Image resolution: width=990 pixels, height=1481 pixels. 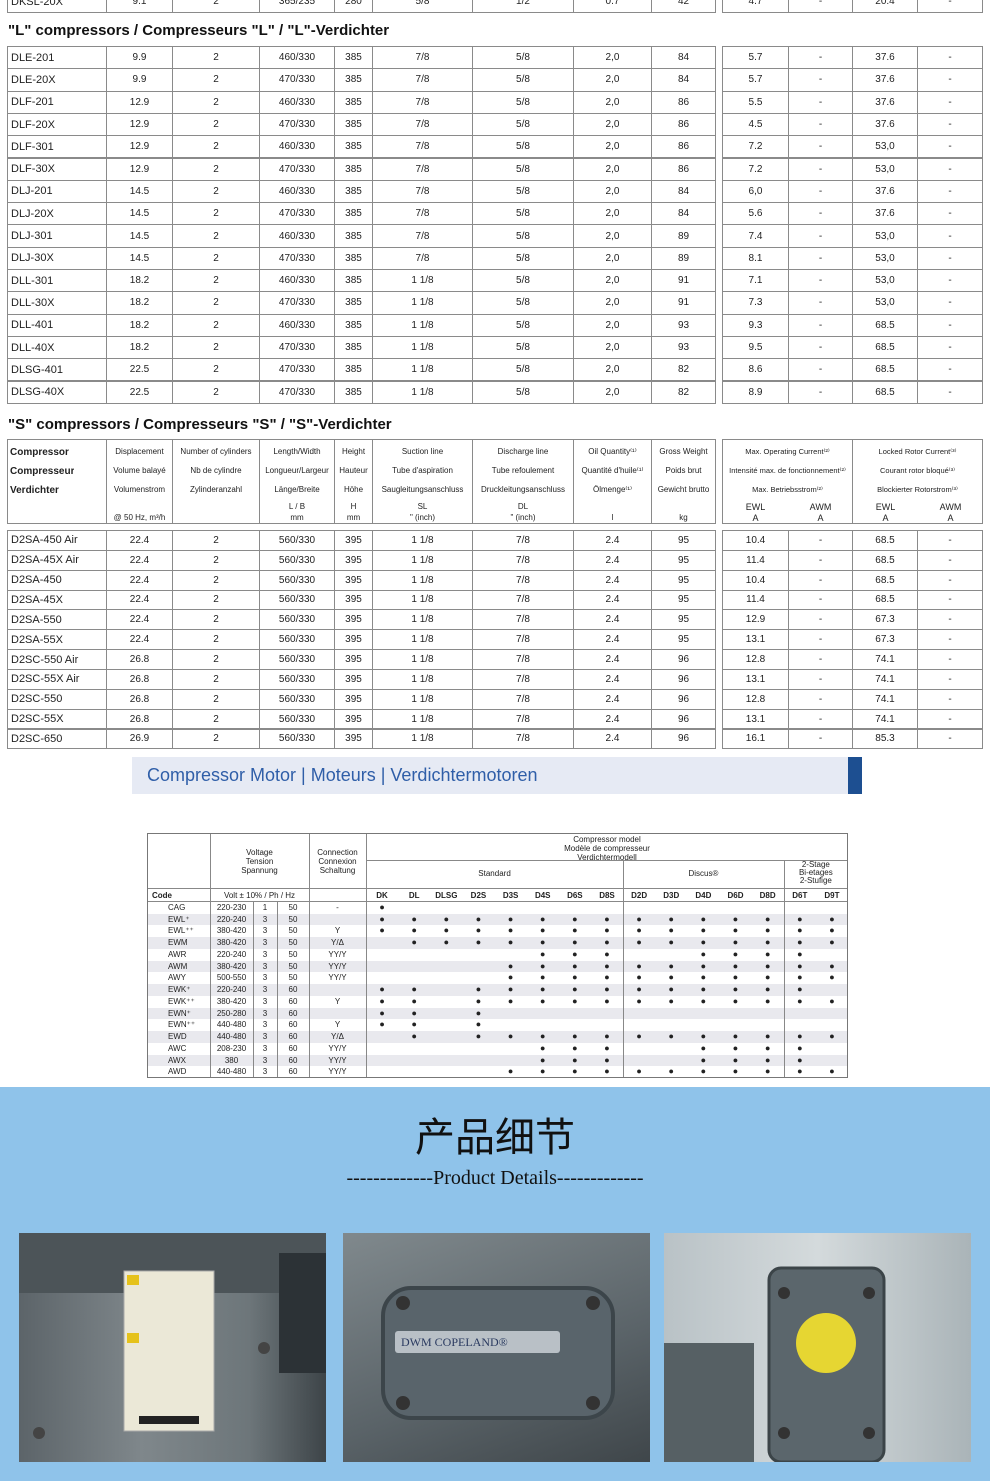 What do you see at coordinates (297, 6) in the screenshot?
I see `value-cell: 365/235` at bounding box center [297, 6].